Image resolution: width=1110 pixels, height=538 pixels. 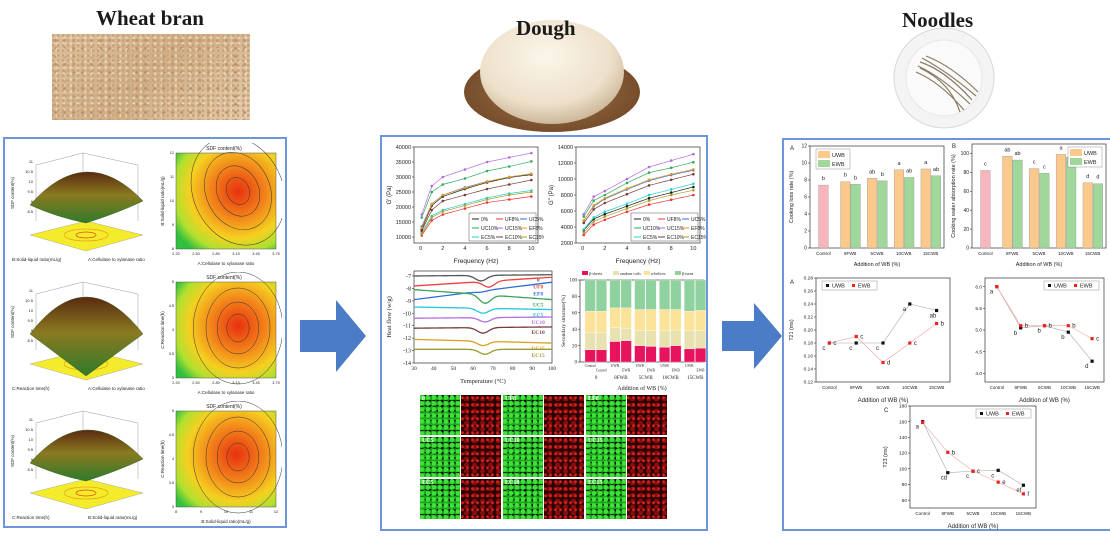 What do you see at coordinates (966, 211) in the screenshot?
I see `y-tick-label: 40` at bounding box center [966, 211].